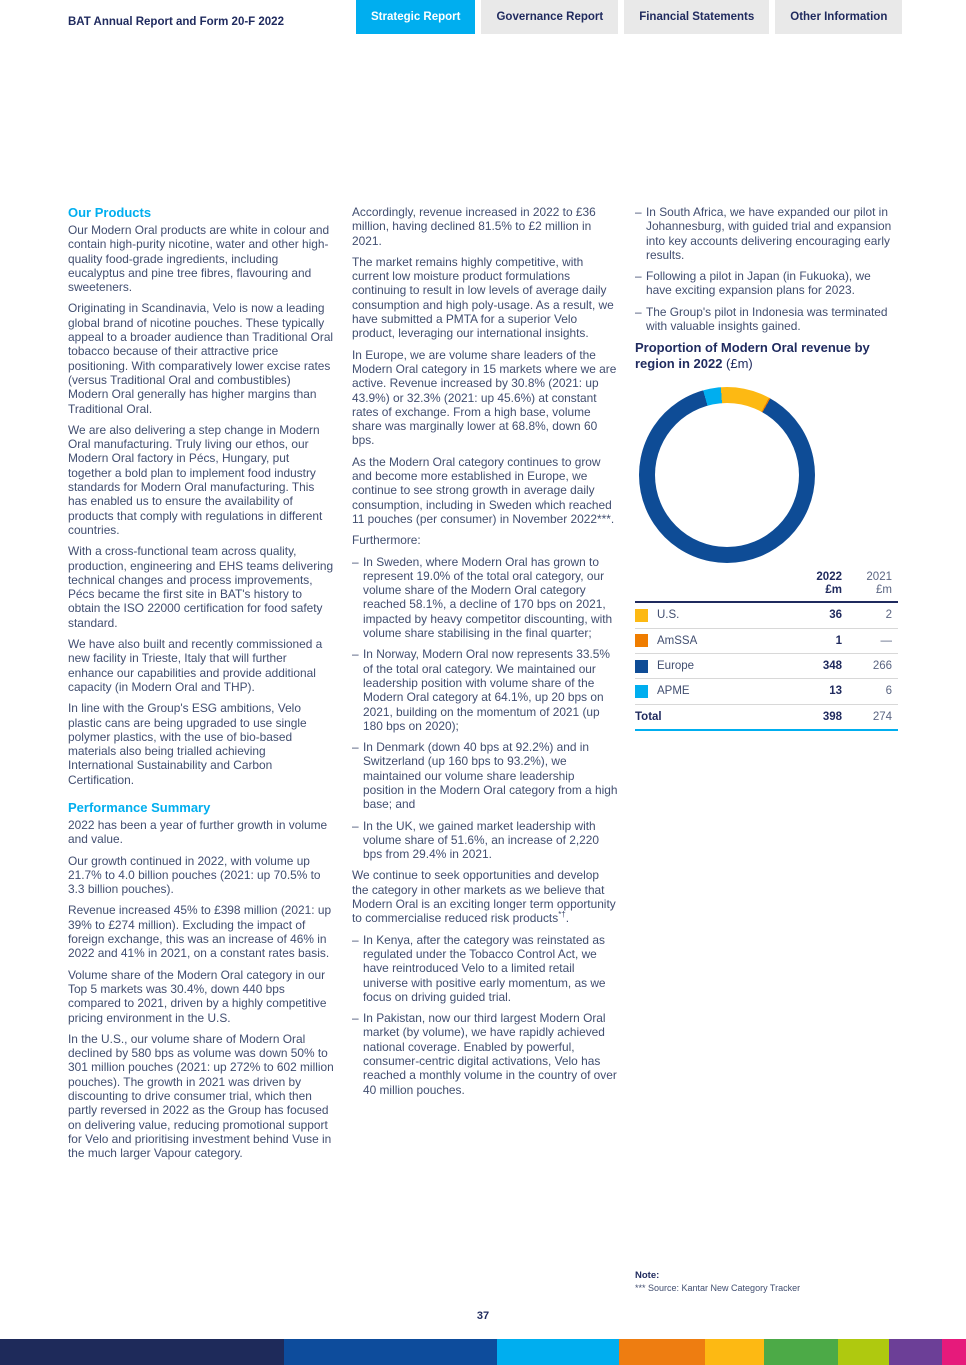  I want to click on footer-bar-segment-pink, so click(953, 1352).